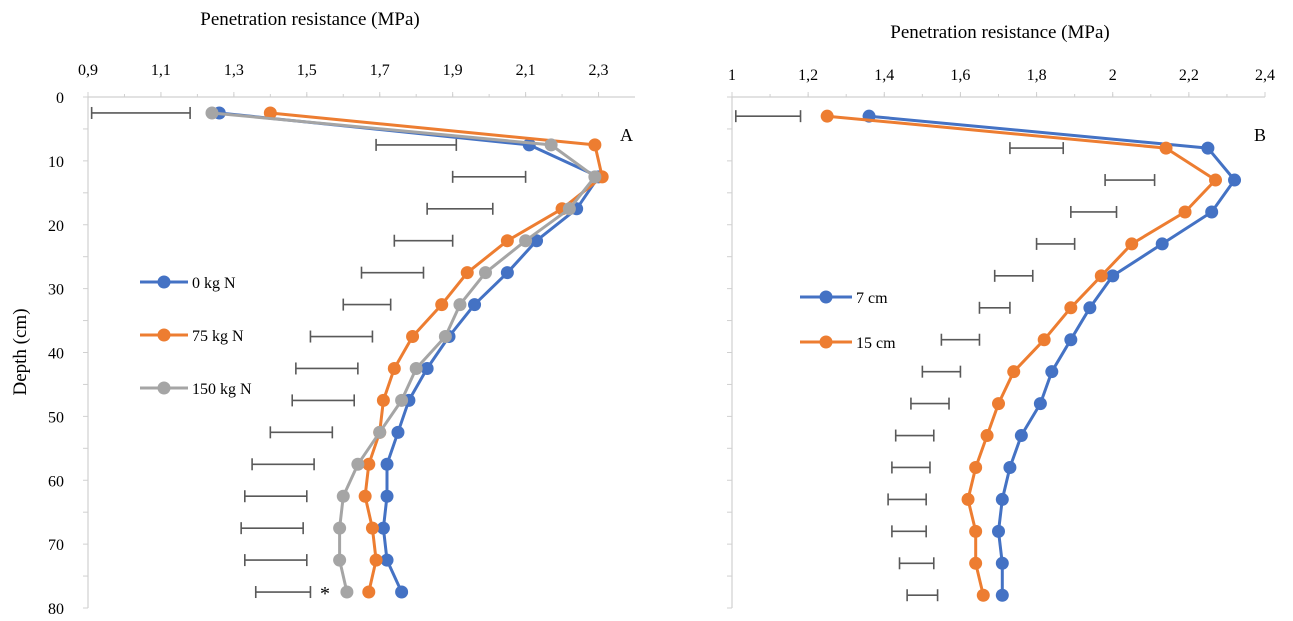 Image resolution: width=1293 pixels, height=621 pixels. I want to click on legend-item: 150 kg N, so click(196, 389).